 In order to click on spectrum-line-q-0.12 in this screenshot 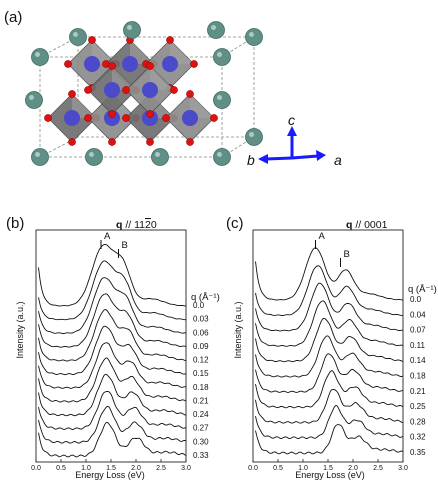, I will do `click(112, 335)`.